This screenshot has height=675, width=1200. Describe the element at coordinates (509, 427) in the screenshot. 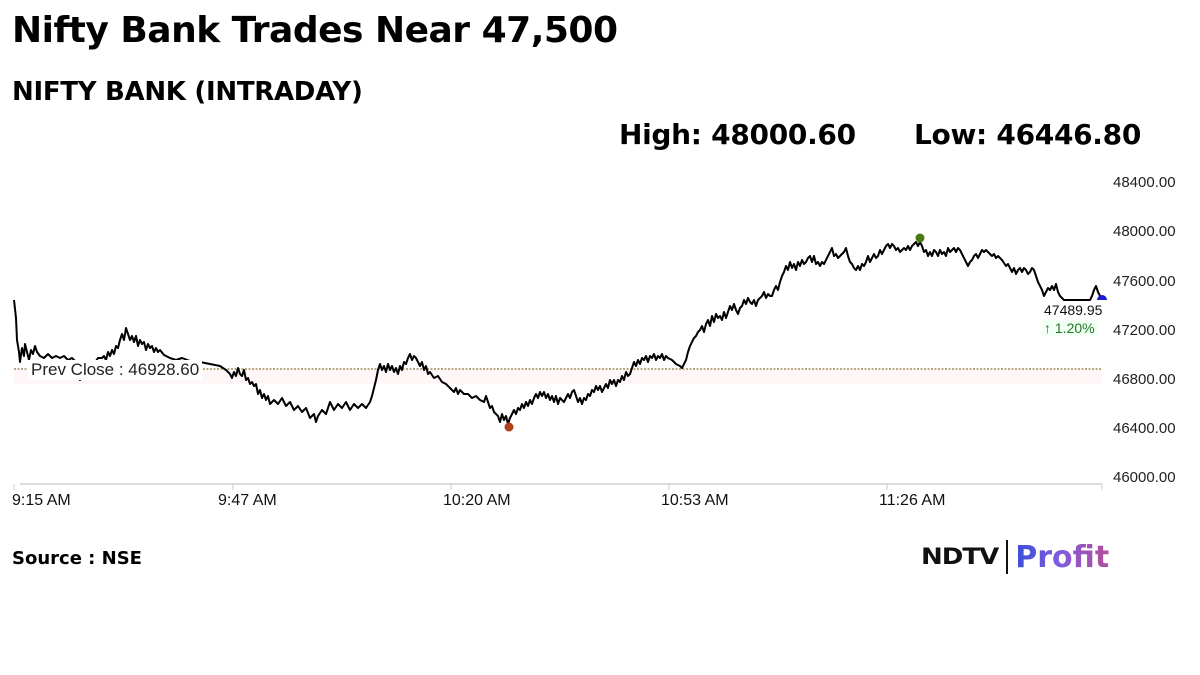

I see `low-marker` at that location.